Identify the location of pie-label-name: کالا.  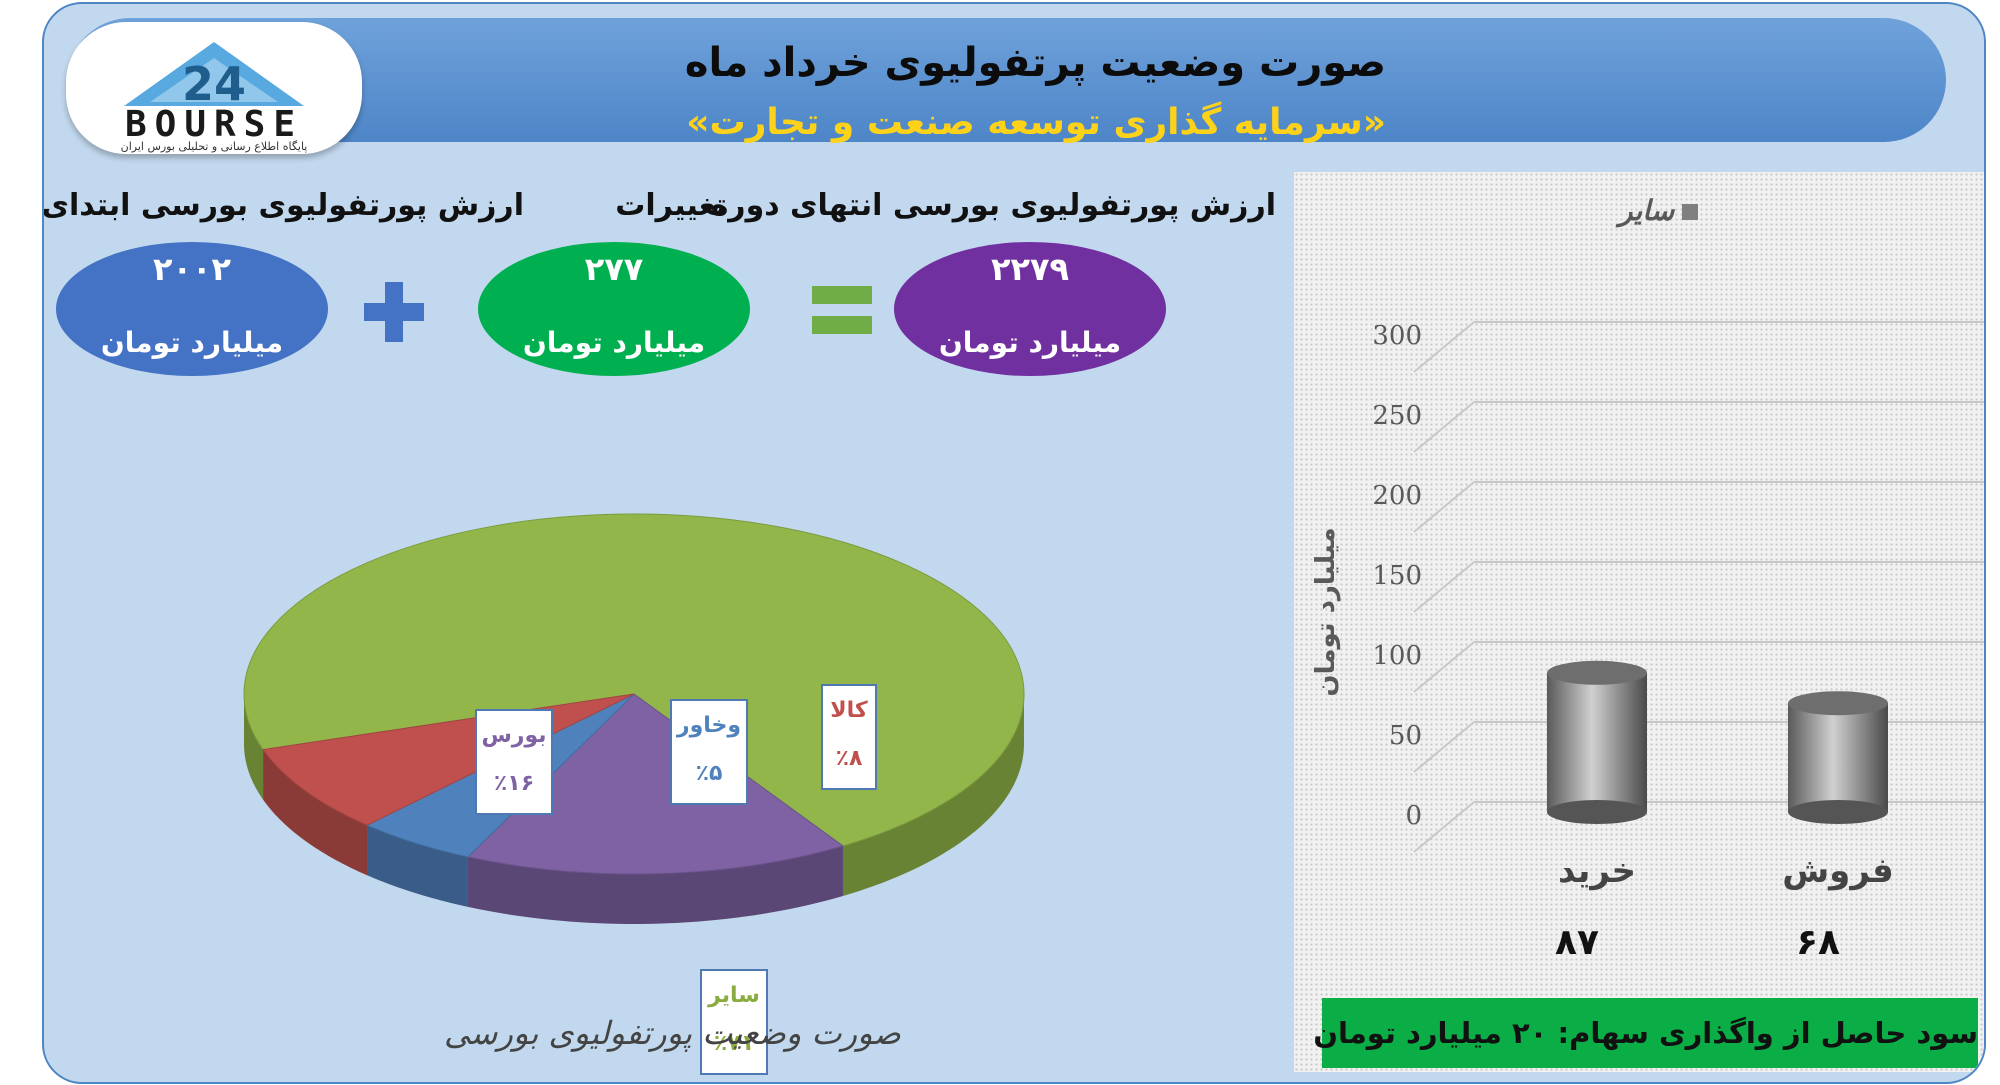
(849, 710).